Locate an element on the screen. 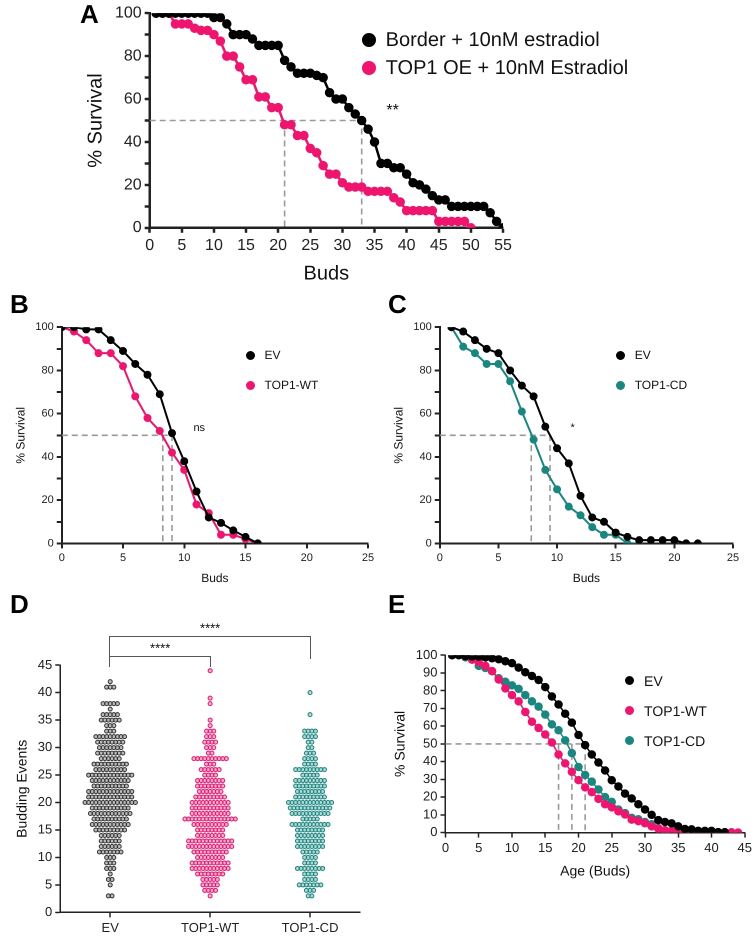 The width and height of the screenshot is (755, 939). y-tick-label: 90 is located at coordinates (430, 672).